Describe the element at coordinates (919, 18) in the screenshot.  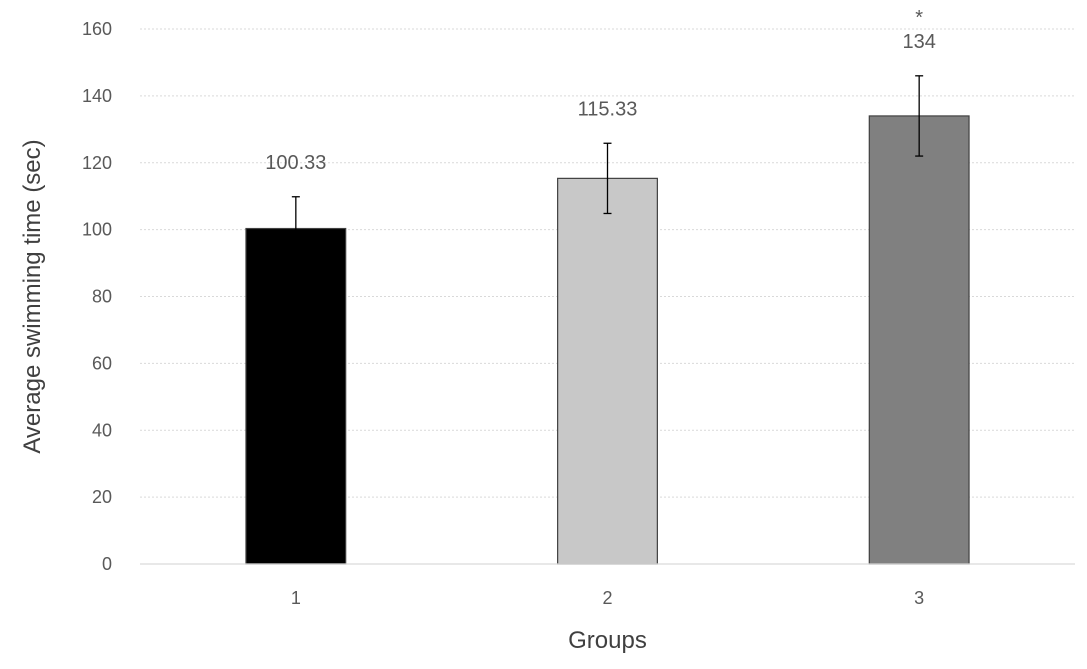
I see `significance-marker: *` at that location.